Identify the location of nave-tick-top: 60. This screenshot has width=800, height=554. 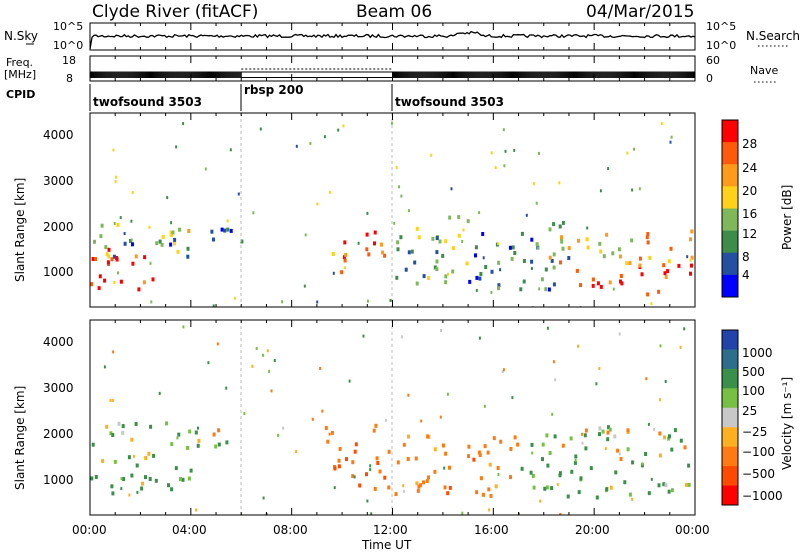
(713, 60).